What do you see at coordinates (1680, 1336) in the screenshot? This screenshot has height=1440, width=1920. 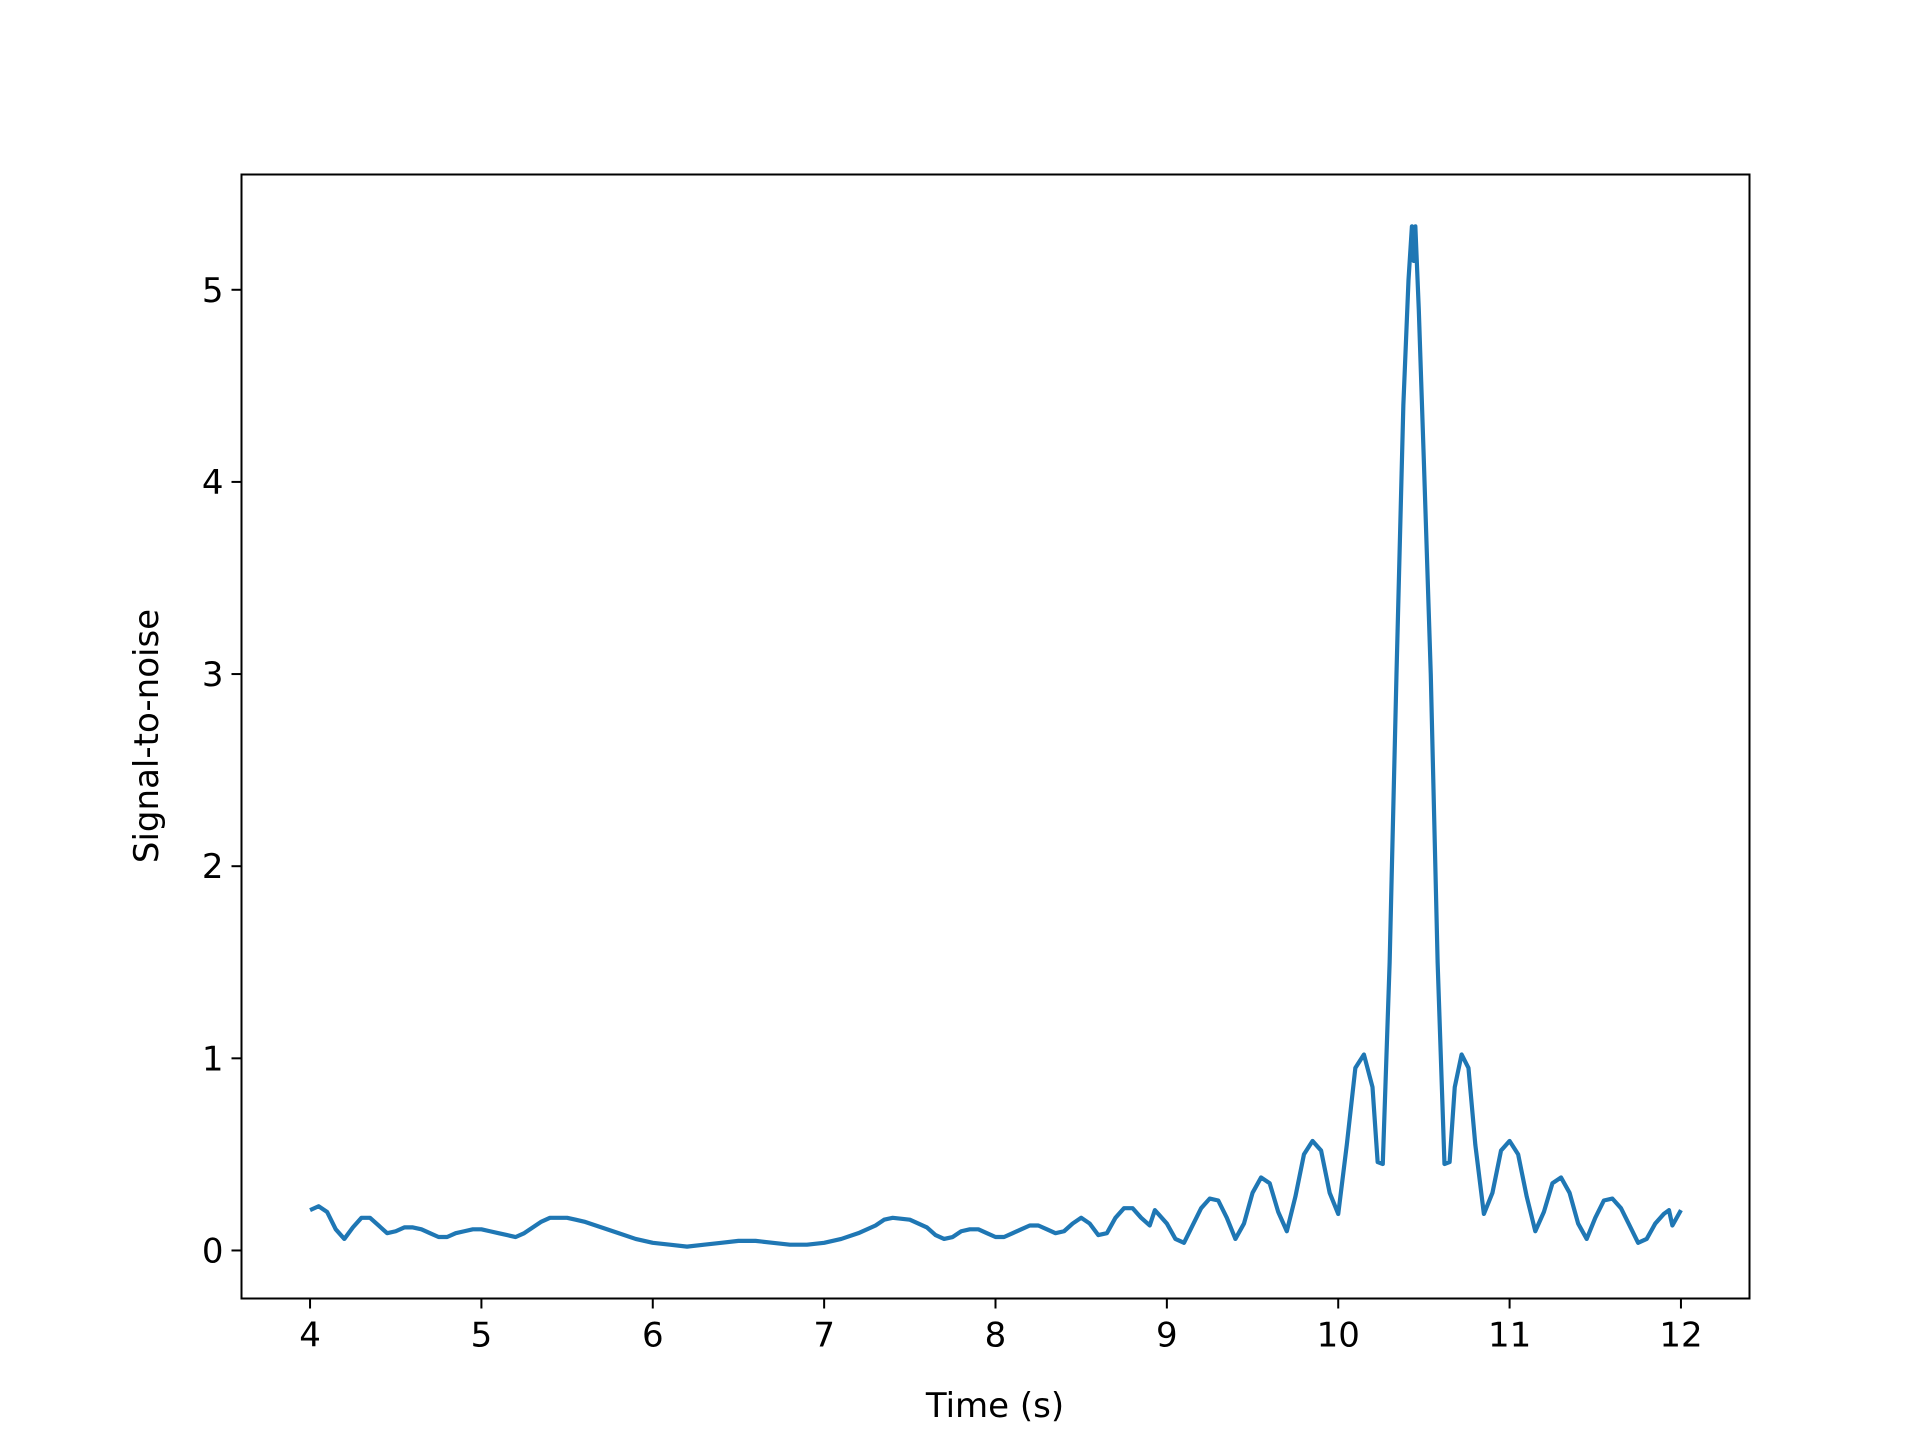 I see `x-tick-label: 12` at bounding box center [1680, 1336].